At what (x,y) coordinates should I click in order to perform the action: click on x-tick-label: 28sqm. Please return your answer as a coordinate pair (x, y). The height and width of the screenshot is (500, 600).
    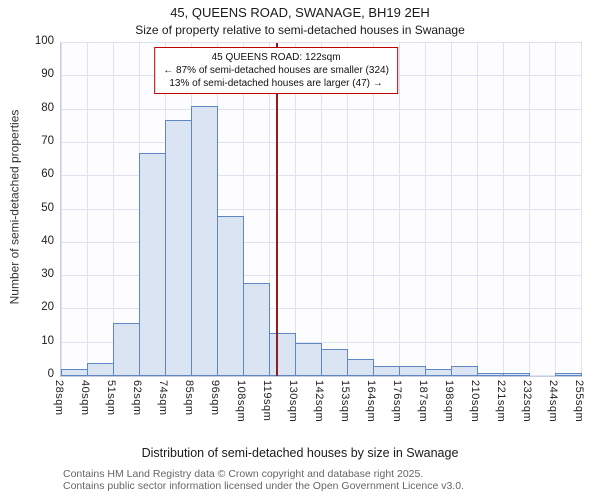
    Looking at the image, I should click on (59, 398).